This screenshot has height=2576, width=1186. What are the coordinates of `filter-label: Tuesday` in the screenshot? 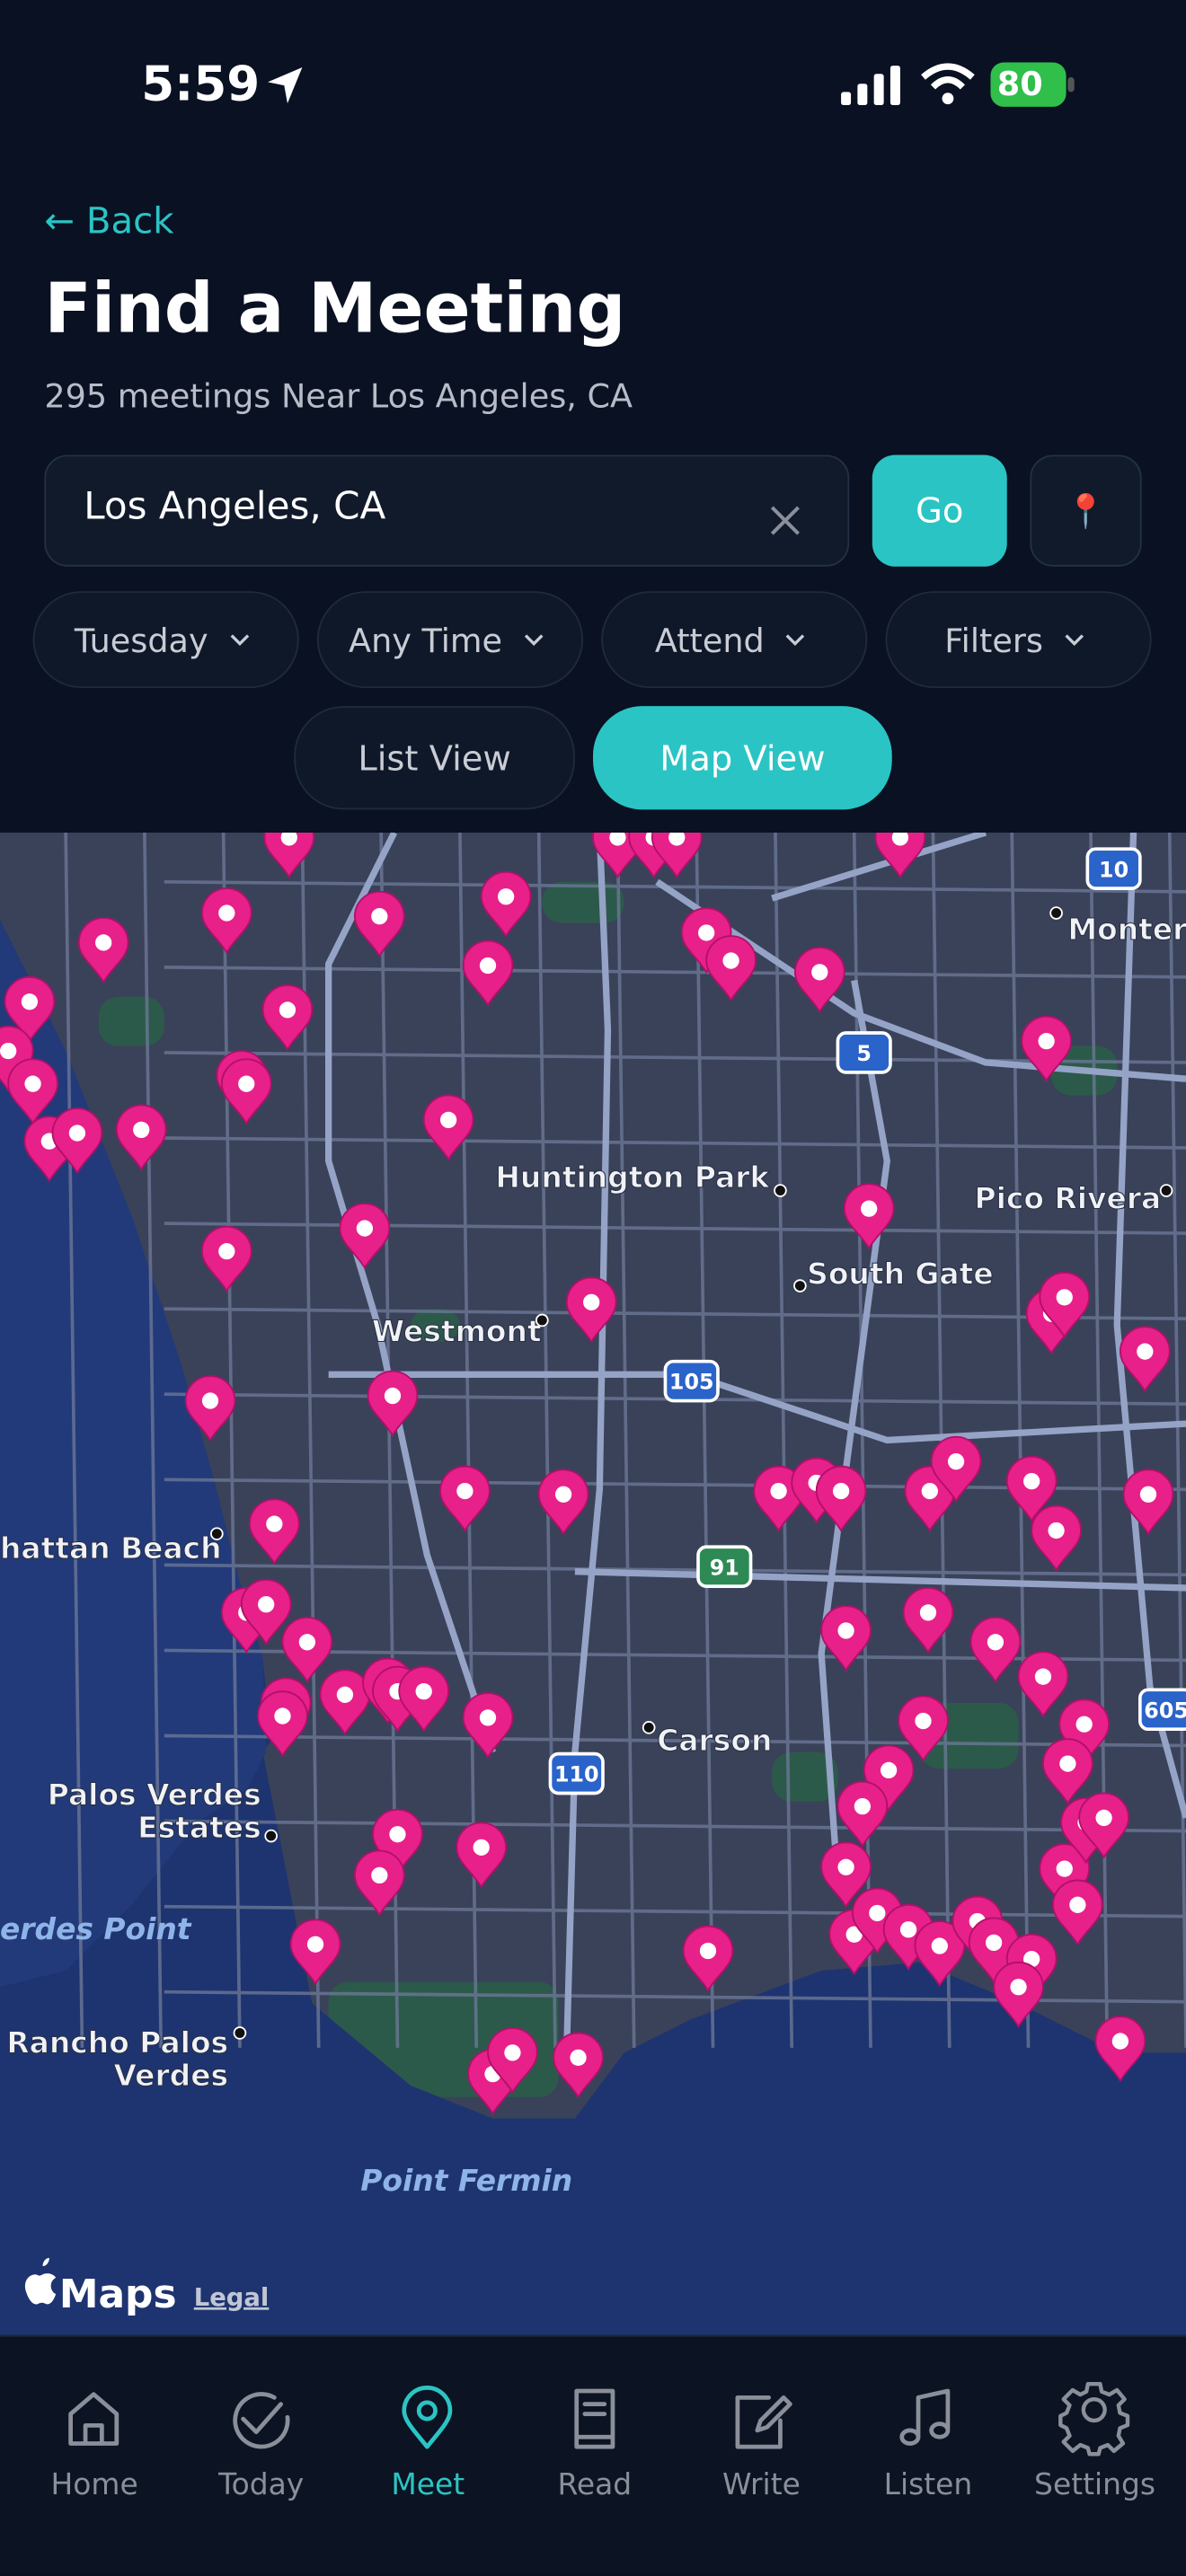 It's located at (141, 640).